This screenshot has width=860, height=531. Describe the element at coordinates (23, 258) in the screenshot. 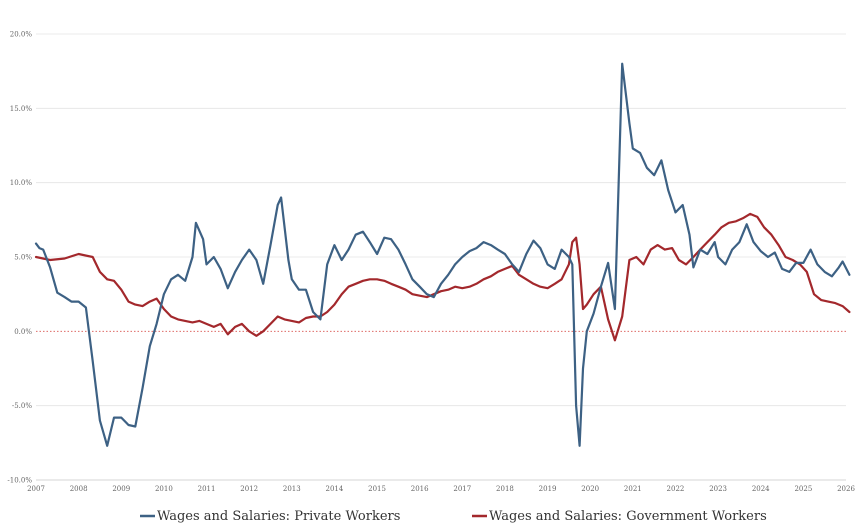

I see `y-tick-label: 5.0%` at that location.